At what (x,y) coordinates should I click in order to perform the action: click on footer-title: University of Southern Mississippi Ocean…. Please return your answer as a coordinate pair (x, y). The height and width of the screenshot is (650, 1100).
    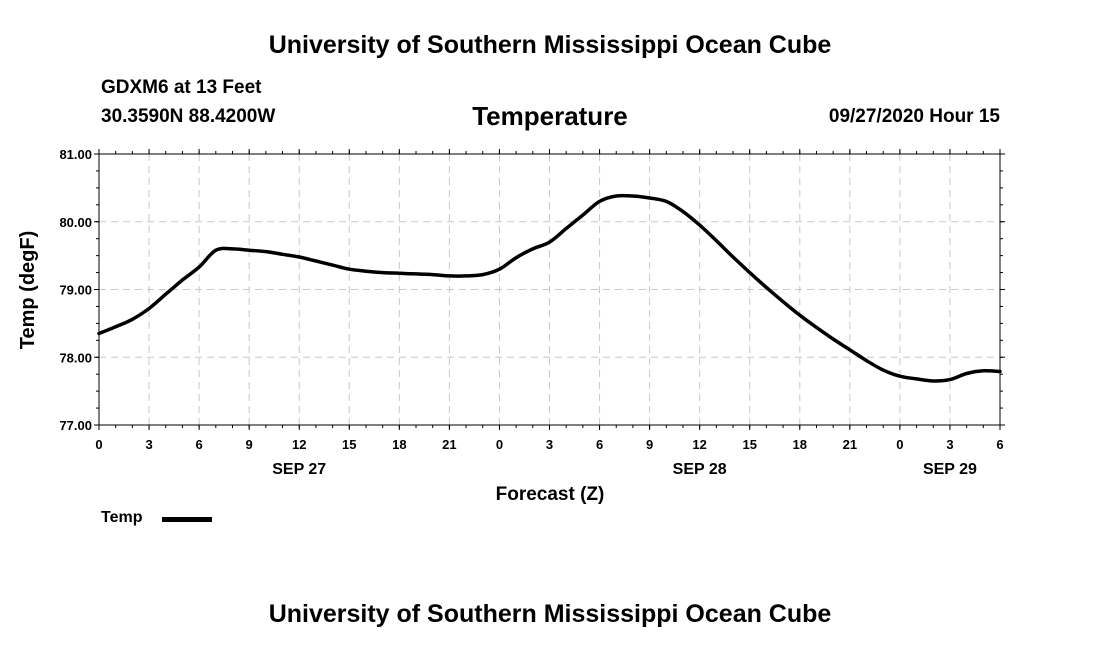
    Looking at the image, I should click on (550, 614).